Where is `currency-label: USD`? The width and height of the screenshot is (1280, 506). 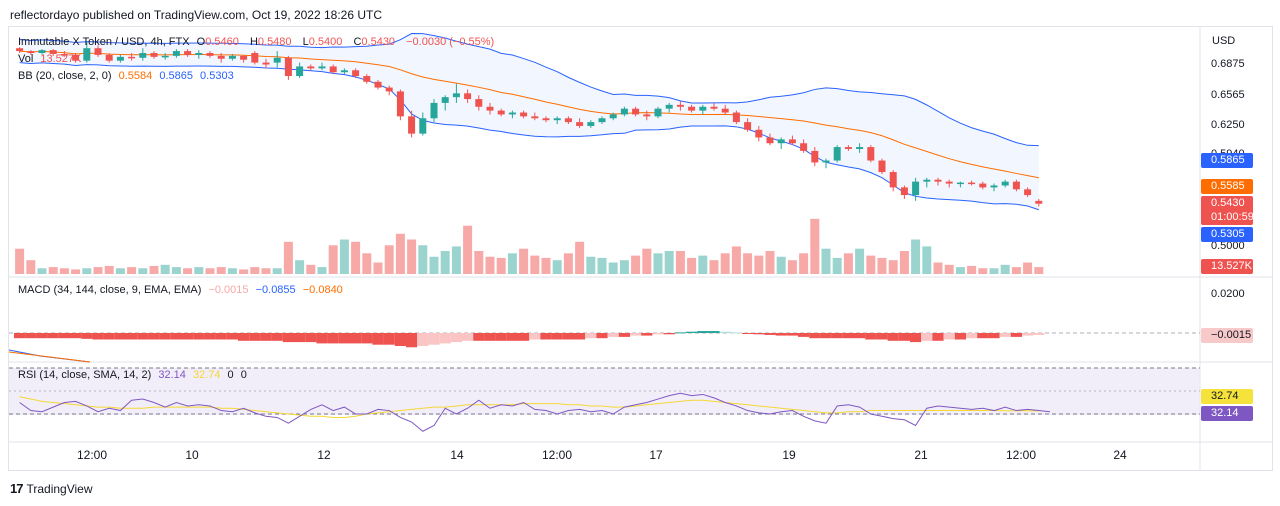 currency-label: USD is located at coordinates (1224, 41).